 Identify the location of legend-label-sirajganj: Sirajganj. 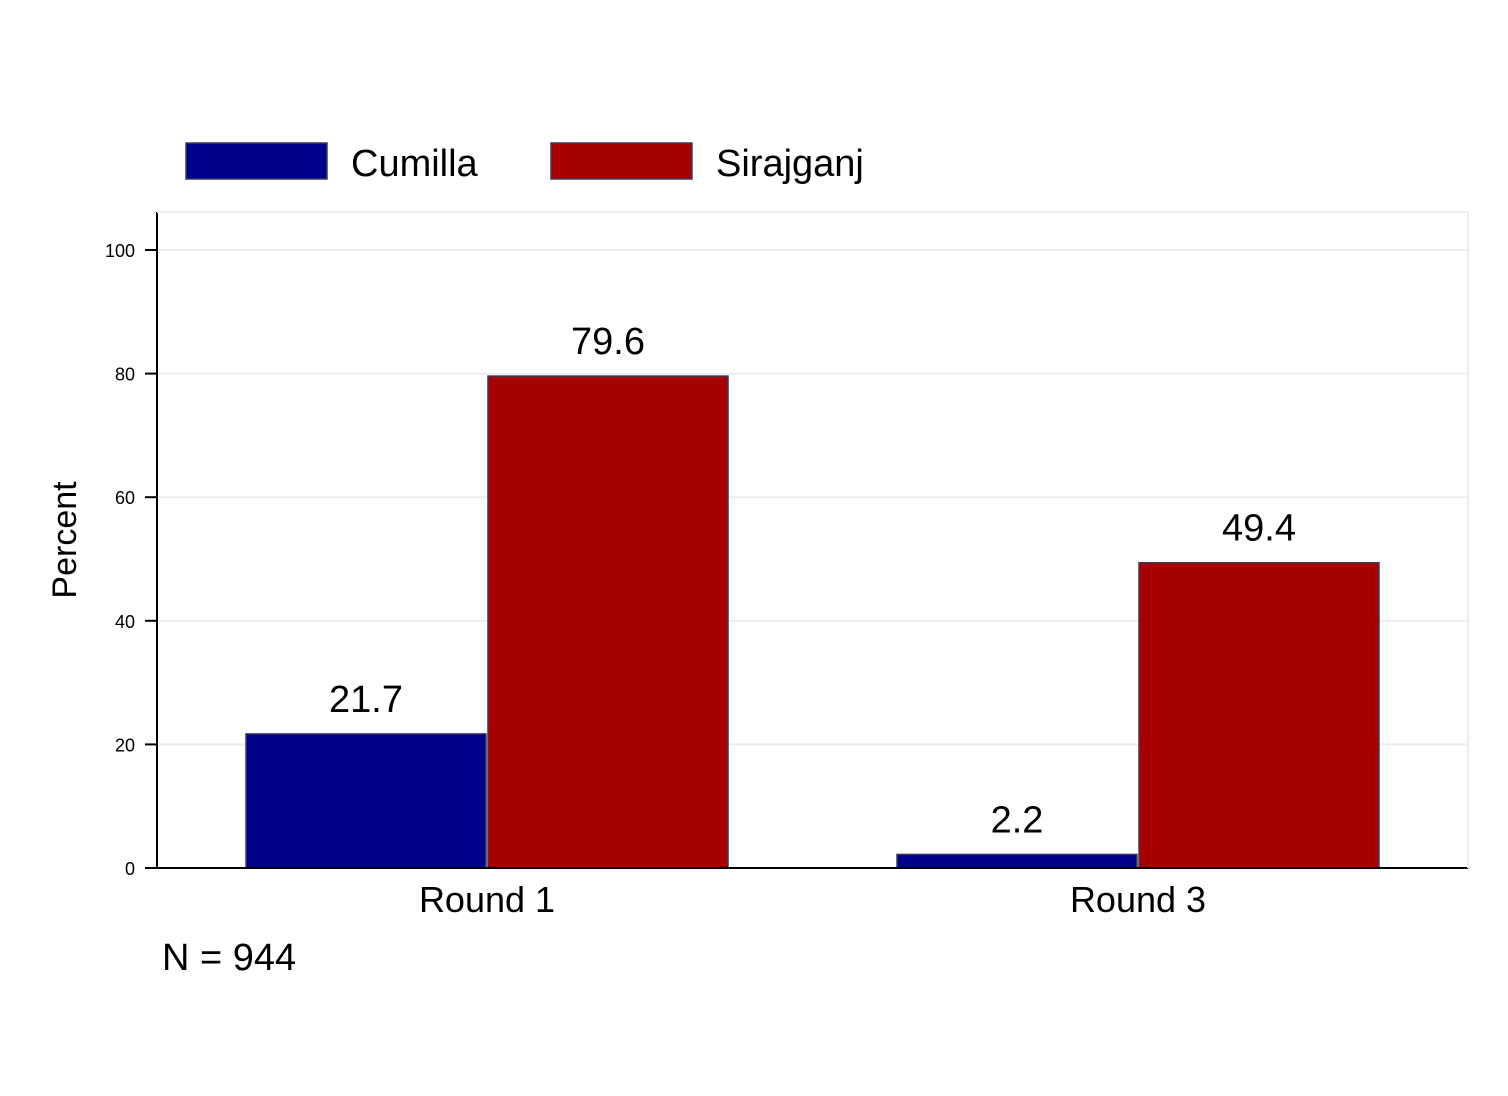
(790, 164).